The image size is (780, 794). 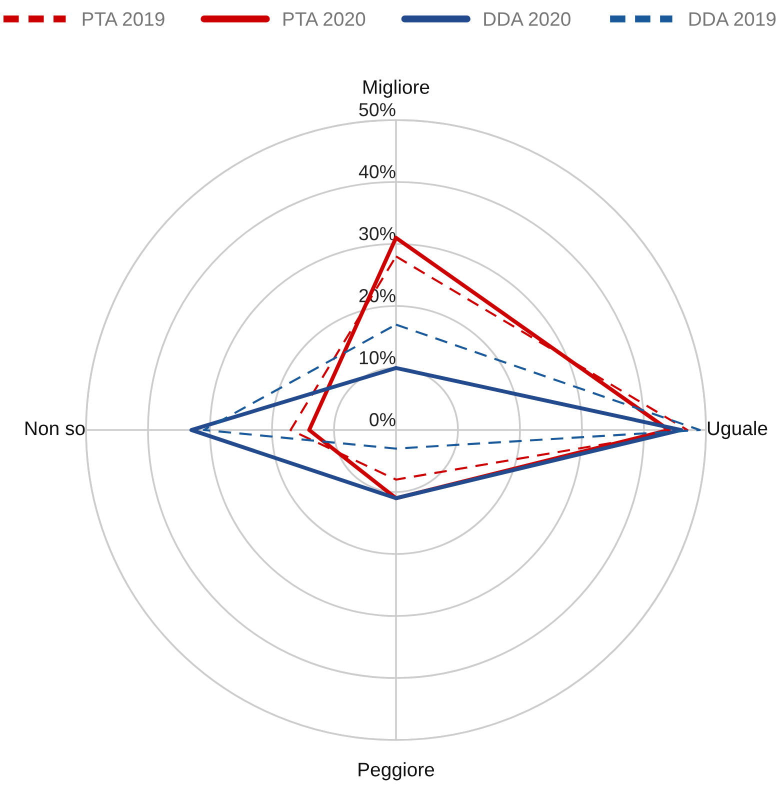 What do you see at coordinates (377, 233) in the screenshot?
I see `y-tick-label: 30%` at bounding box center [377, 233].